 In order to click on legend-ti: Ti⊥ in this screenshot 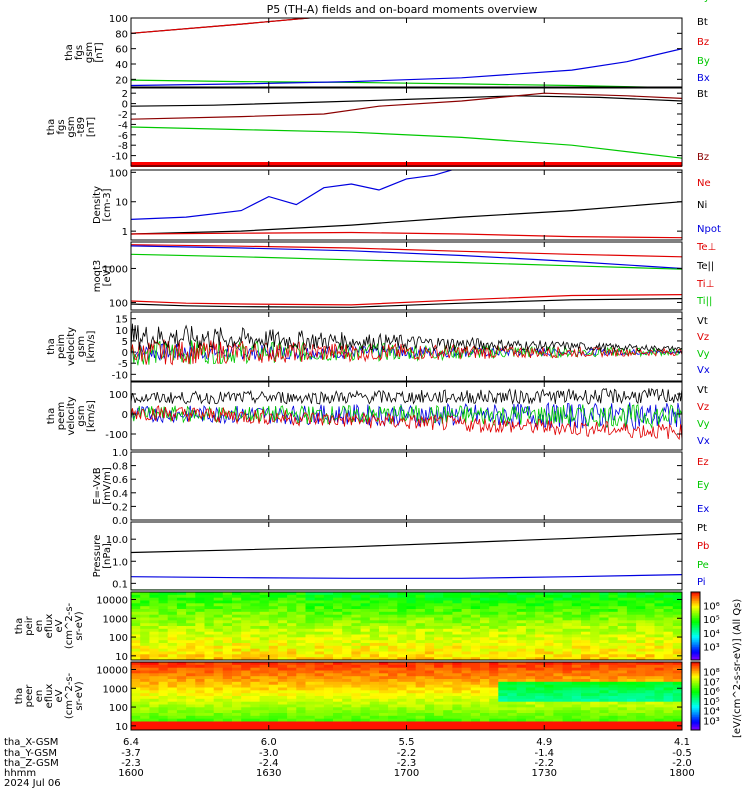, I will do `click(705, 284)`.